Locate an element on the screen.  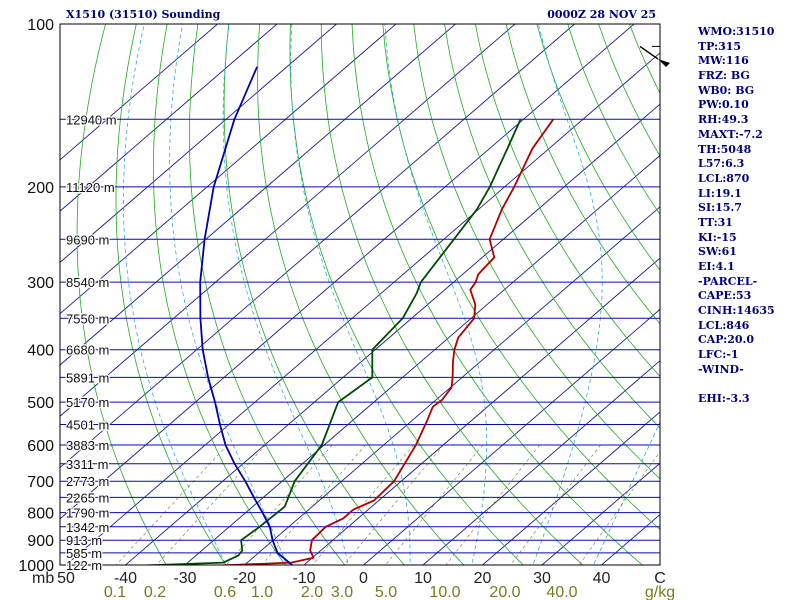
index-item: MW:116 is located at coordinates (723, 61).